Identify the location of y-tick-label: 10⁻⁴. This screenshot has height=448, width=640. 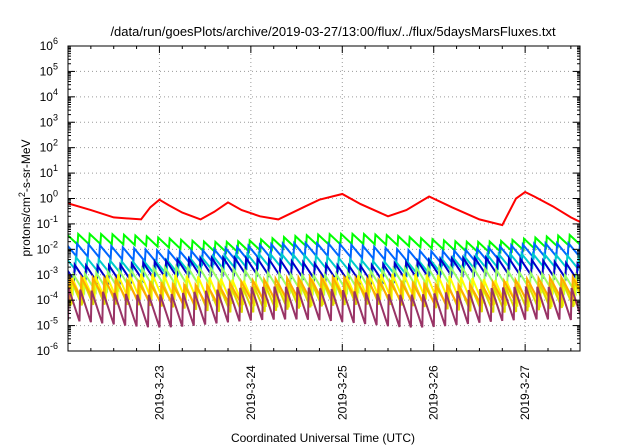
(47, 298).